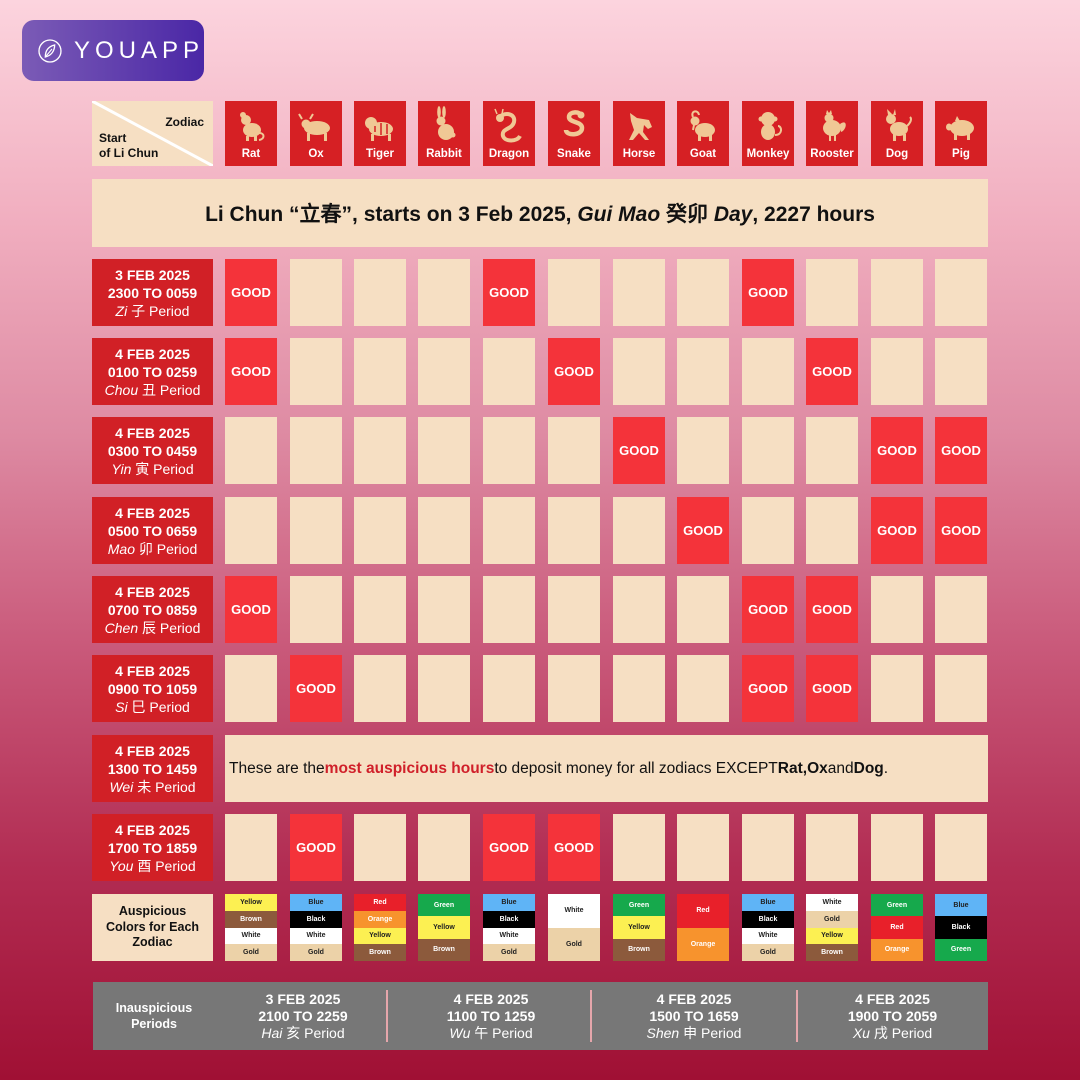 This screenshot has width=1080, height=1080. I want to click on period-label-wei: 4 FEB 2025 1300 TO 1459 Wei 未 Period, so click(152, 768).